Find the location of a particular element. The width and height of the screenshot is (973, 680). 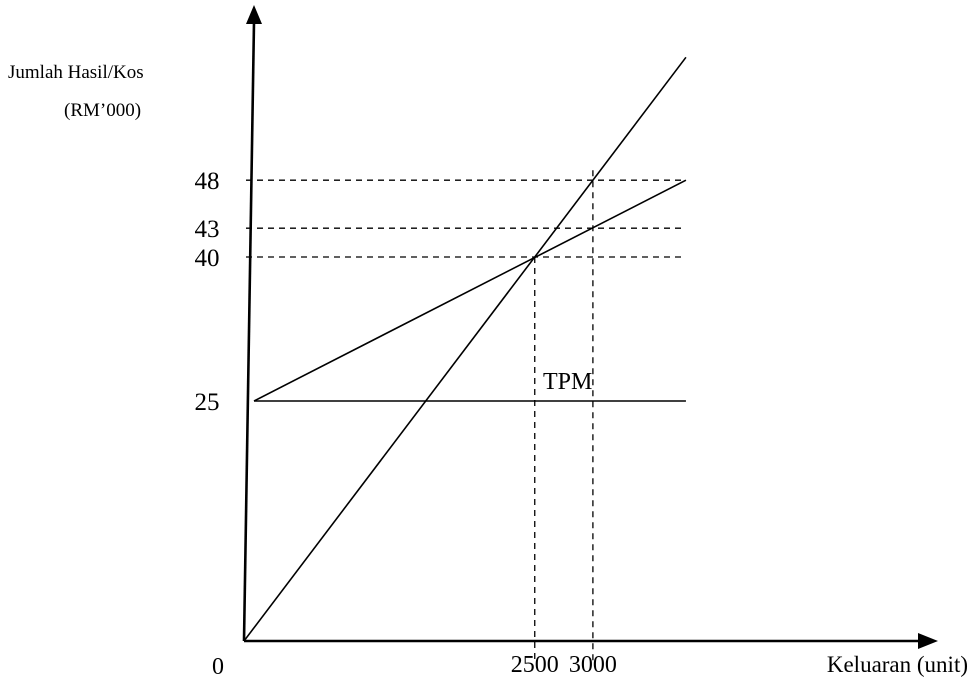

tpm-annotation: TPM is located at coordinates (567, 382).